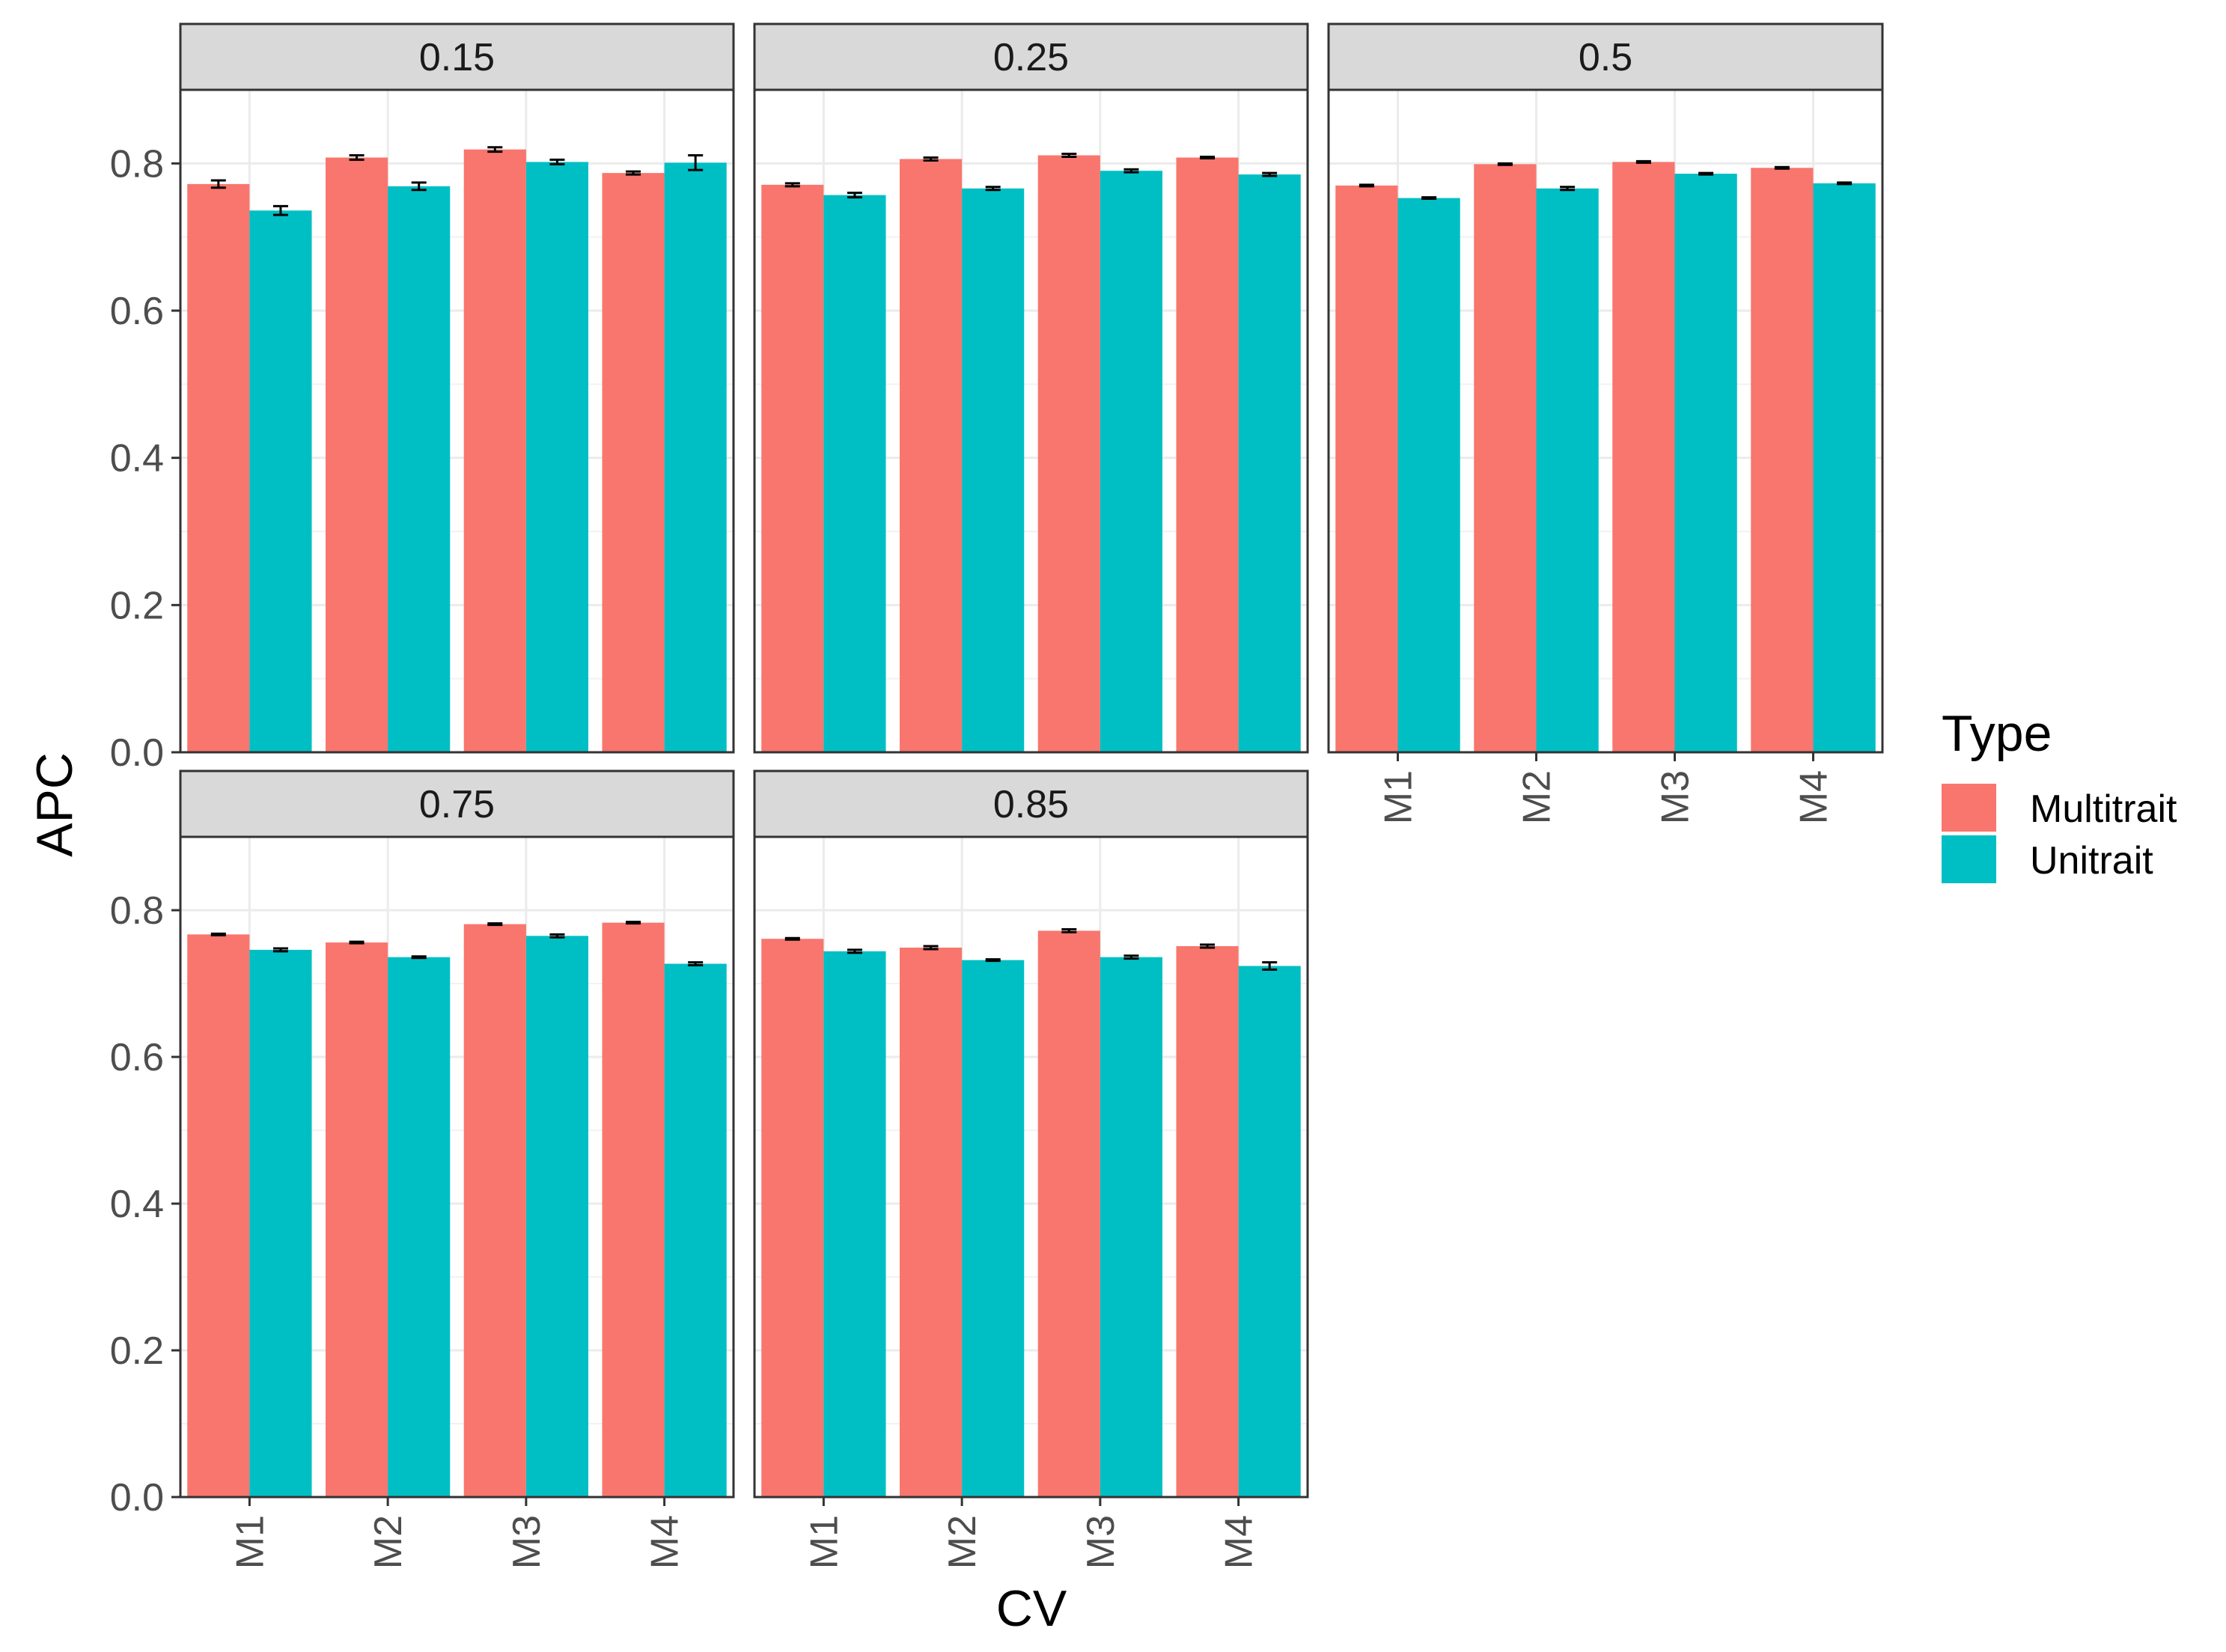 The image size is (2226, 1652). I want to click on legend-label-unitrait: Unitrait, so click(2091, 861).